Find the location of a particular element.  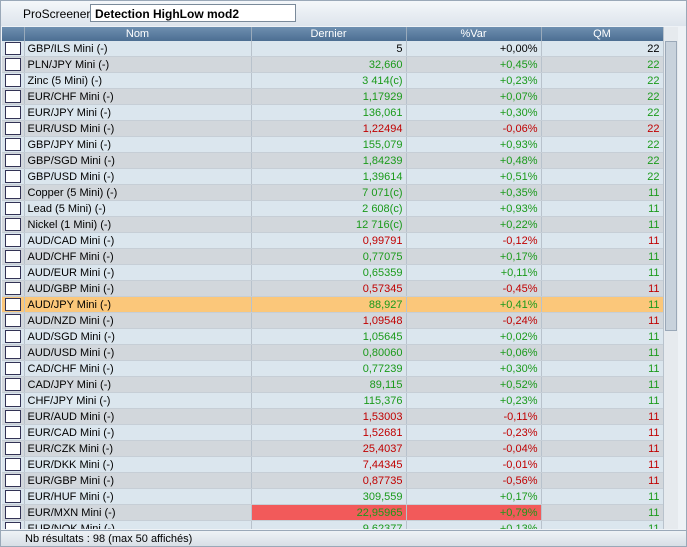

screener-select: Detection HighLow mod2 is located at coordinates (193, 13).